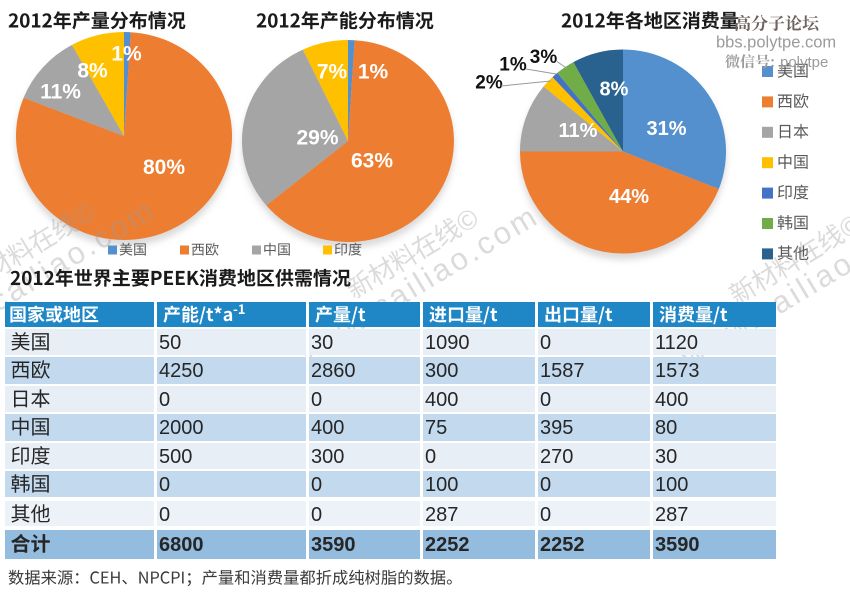  What do you see at coordinates (776, 43) in the screenshot?
I see `svg-text: bbs.polytpe.com` at bounding box center [776, 43].